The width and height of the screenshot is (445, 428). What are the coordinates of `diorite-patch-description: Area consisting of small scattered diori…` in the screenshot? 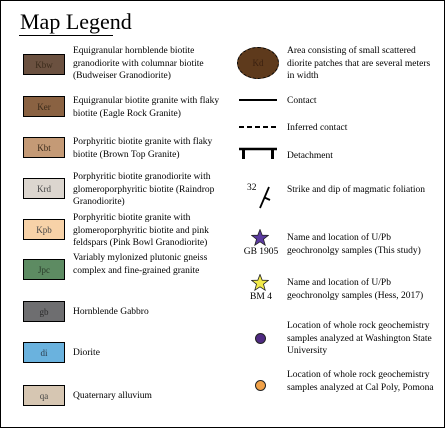 It's located at (359, 63).